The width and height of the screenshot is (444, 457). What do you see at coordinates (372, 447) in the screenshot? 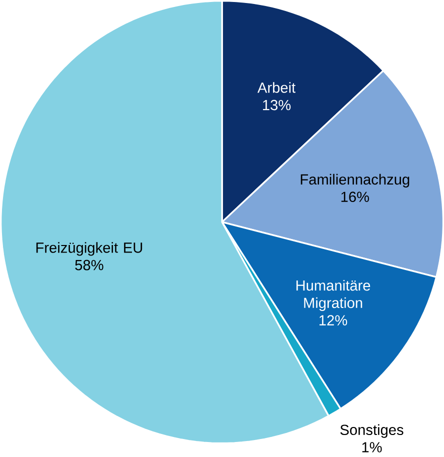
I see `data-label: 1%` at bounding box center [372, 447].